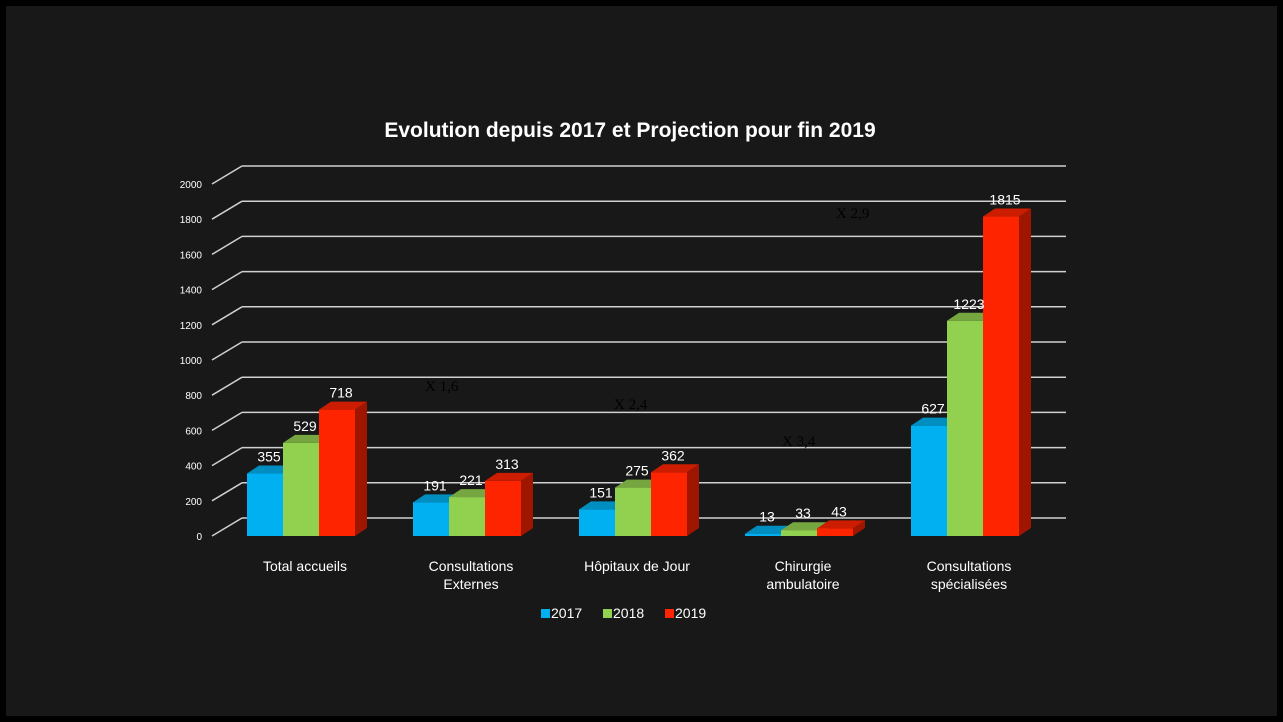 This screenshot has height=722, width=1283. I want to click on legend: 2017 2018 2019, so click(623, 613).